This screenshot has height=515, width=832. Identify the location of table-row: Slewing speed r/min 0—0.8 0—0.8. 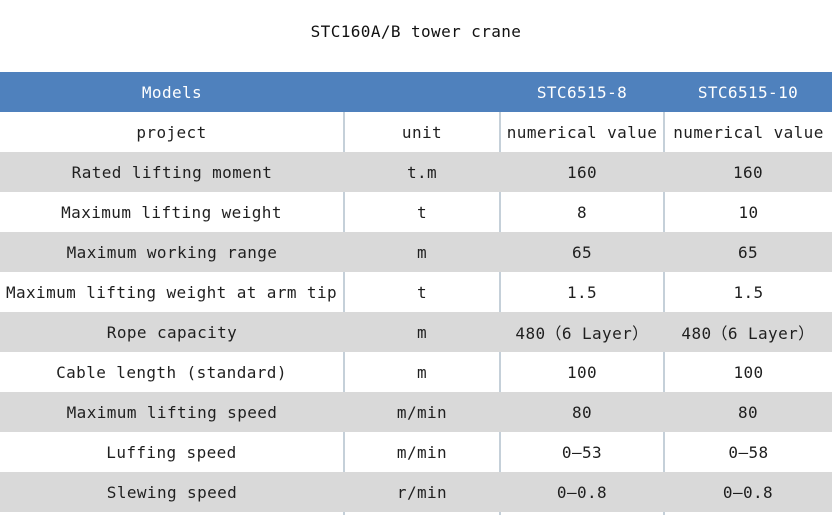
(416, 492).